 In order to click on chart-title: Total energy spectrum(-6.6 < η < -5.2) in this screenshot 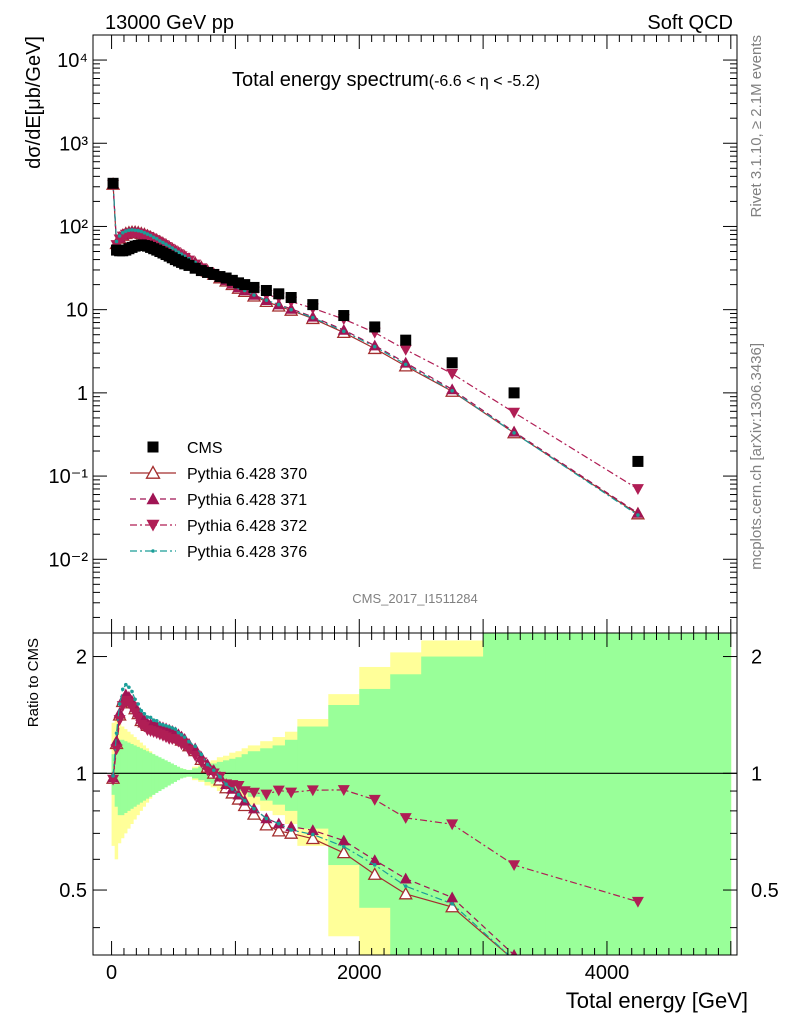, I will do `click(386, 80)`.